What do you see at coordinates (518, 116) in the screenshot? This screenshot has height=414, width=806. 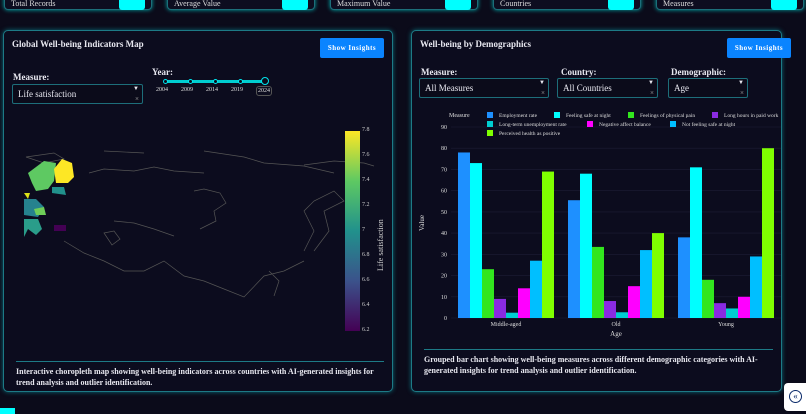 I see `legend-label: Employment rate` at bounding box center [518, 116].